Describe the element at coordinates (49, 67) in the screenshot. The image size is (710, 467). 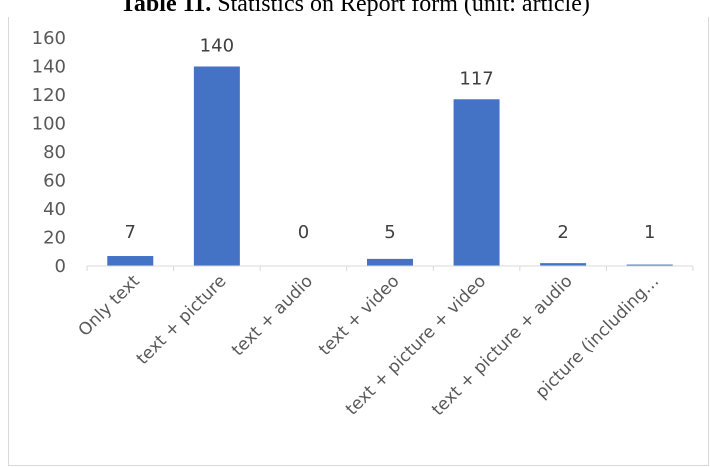
I see `y-tick-label: 140` at that location.